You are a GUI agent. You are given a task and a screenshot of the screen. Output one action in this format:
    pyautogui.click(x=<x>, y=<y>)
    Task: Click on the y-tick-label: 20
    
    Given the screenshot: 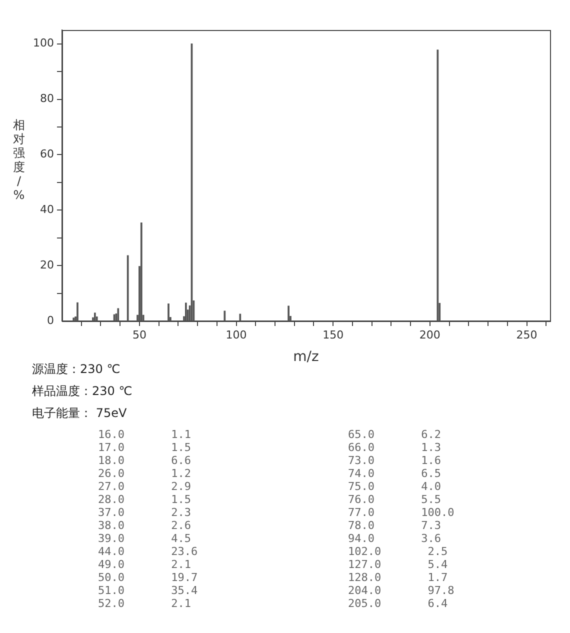 What is the action you would take?
    pyautogui.click(x=47, y=265)
    